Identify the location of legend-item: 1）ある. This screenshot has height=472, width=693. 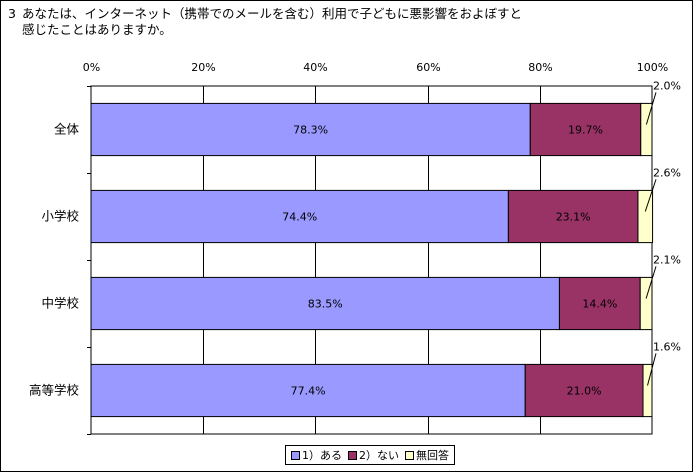
(316, 455).